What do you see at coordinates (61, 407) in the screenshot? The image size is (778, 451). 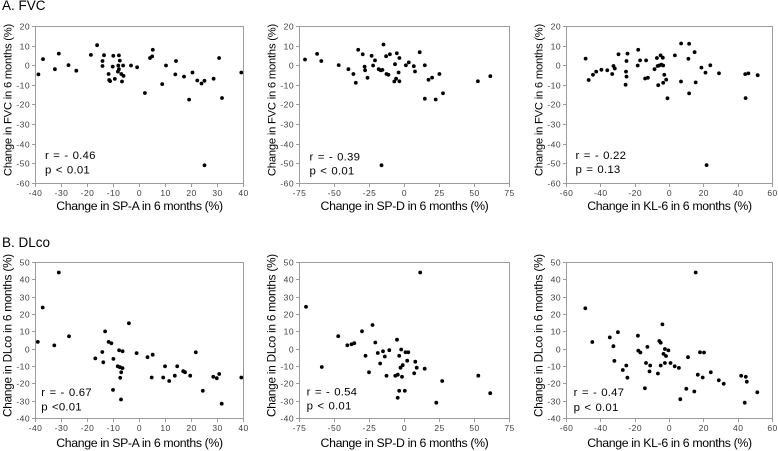 I see `svg-text: p <0.01` at bounding box center [61, 407].